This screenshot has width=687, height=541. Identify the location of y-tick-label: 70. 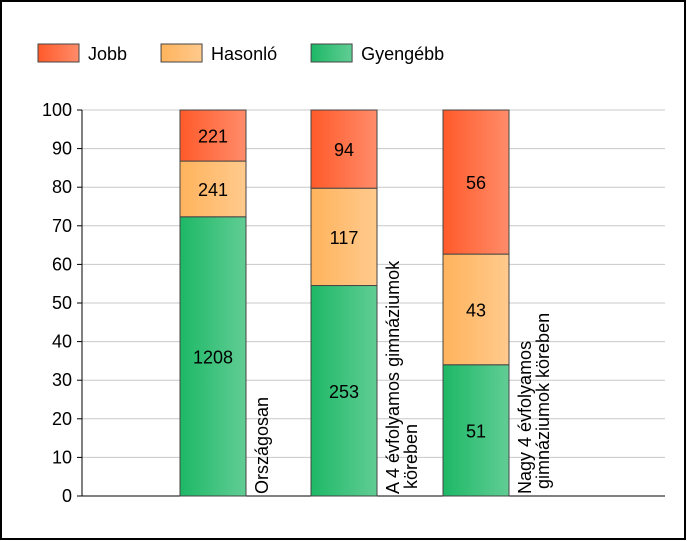
(62, 226).